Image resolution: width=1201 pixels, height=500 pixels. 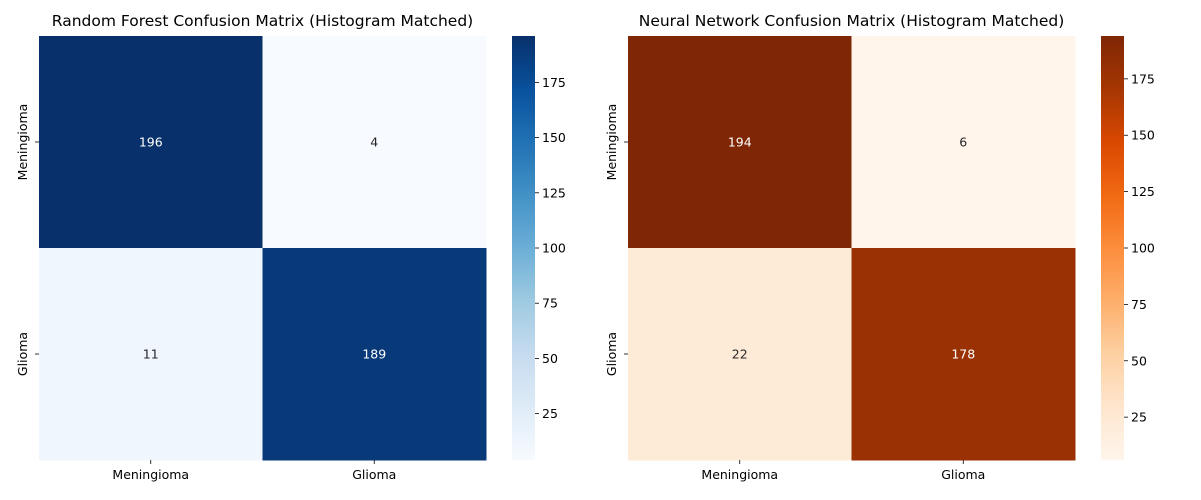 I want to click on cell-value-label: 4, so click(x=374, y=142).